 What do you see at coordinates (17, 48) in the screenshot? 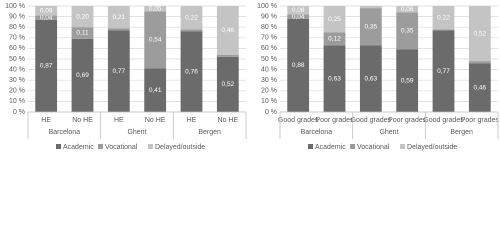
I see `y-tick-label: 60 %` at bounding box center [17, 48].